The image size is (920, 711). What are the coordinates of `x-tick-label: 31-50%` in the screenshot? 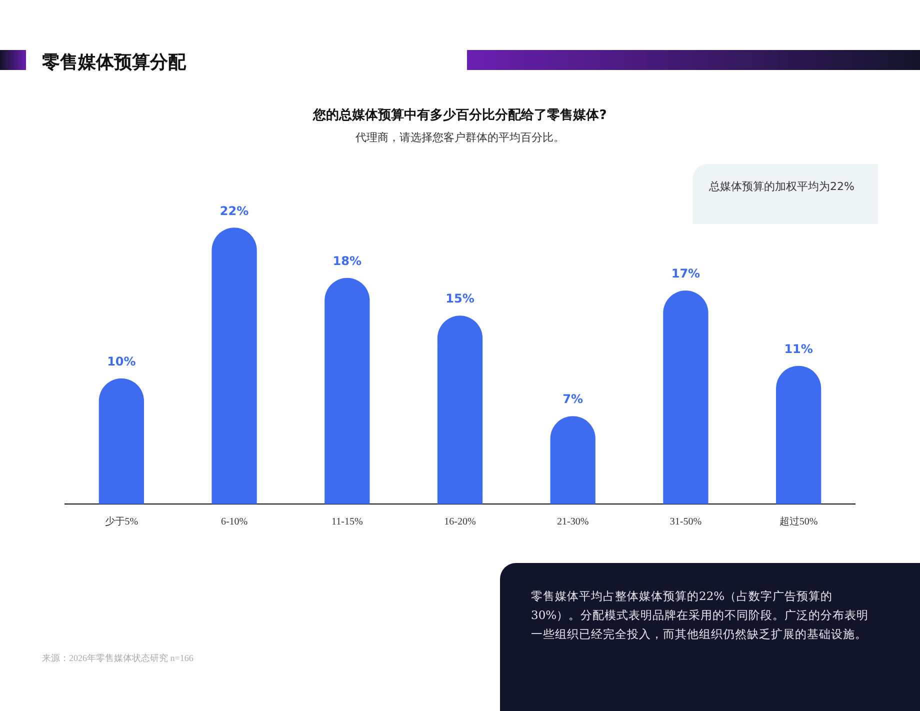 It's located at (686, 522).